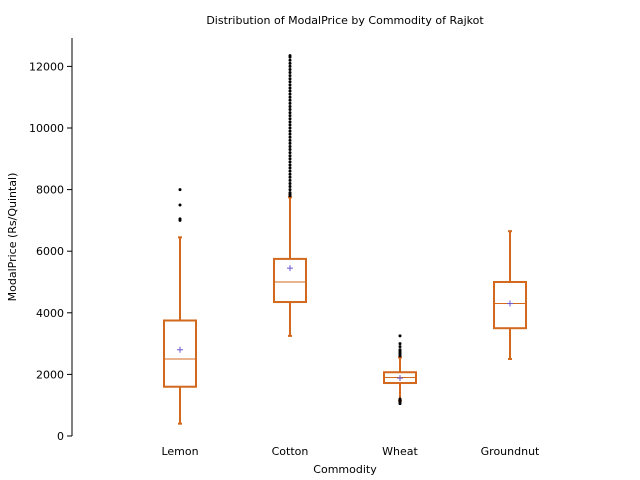 The height and width of the screenshot is (480, 640). I want to click on x-tick-label: Lemon, so click(179, 451).